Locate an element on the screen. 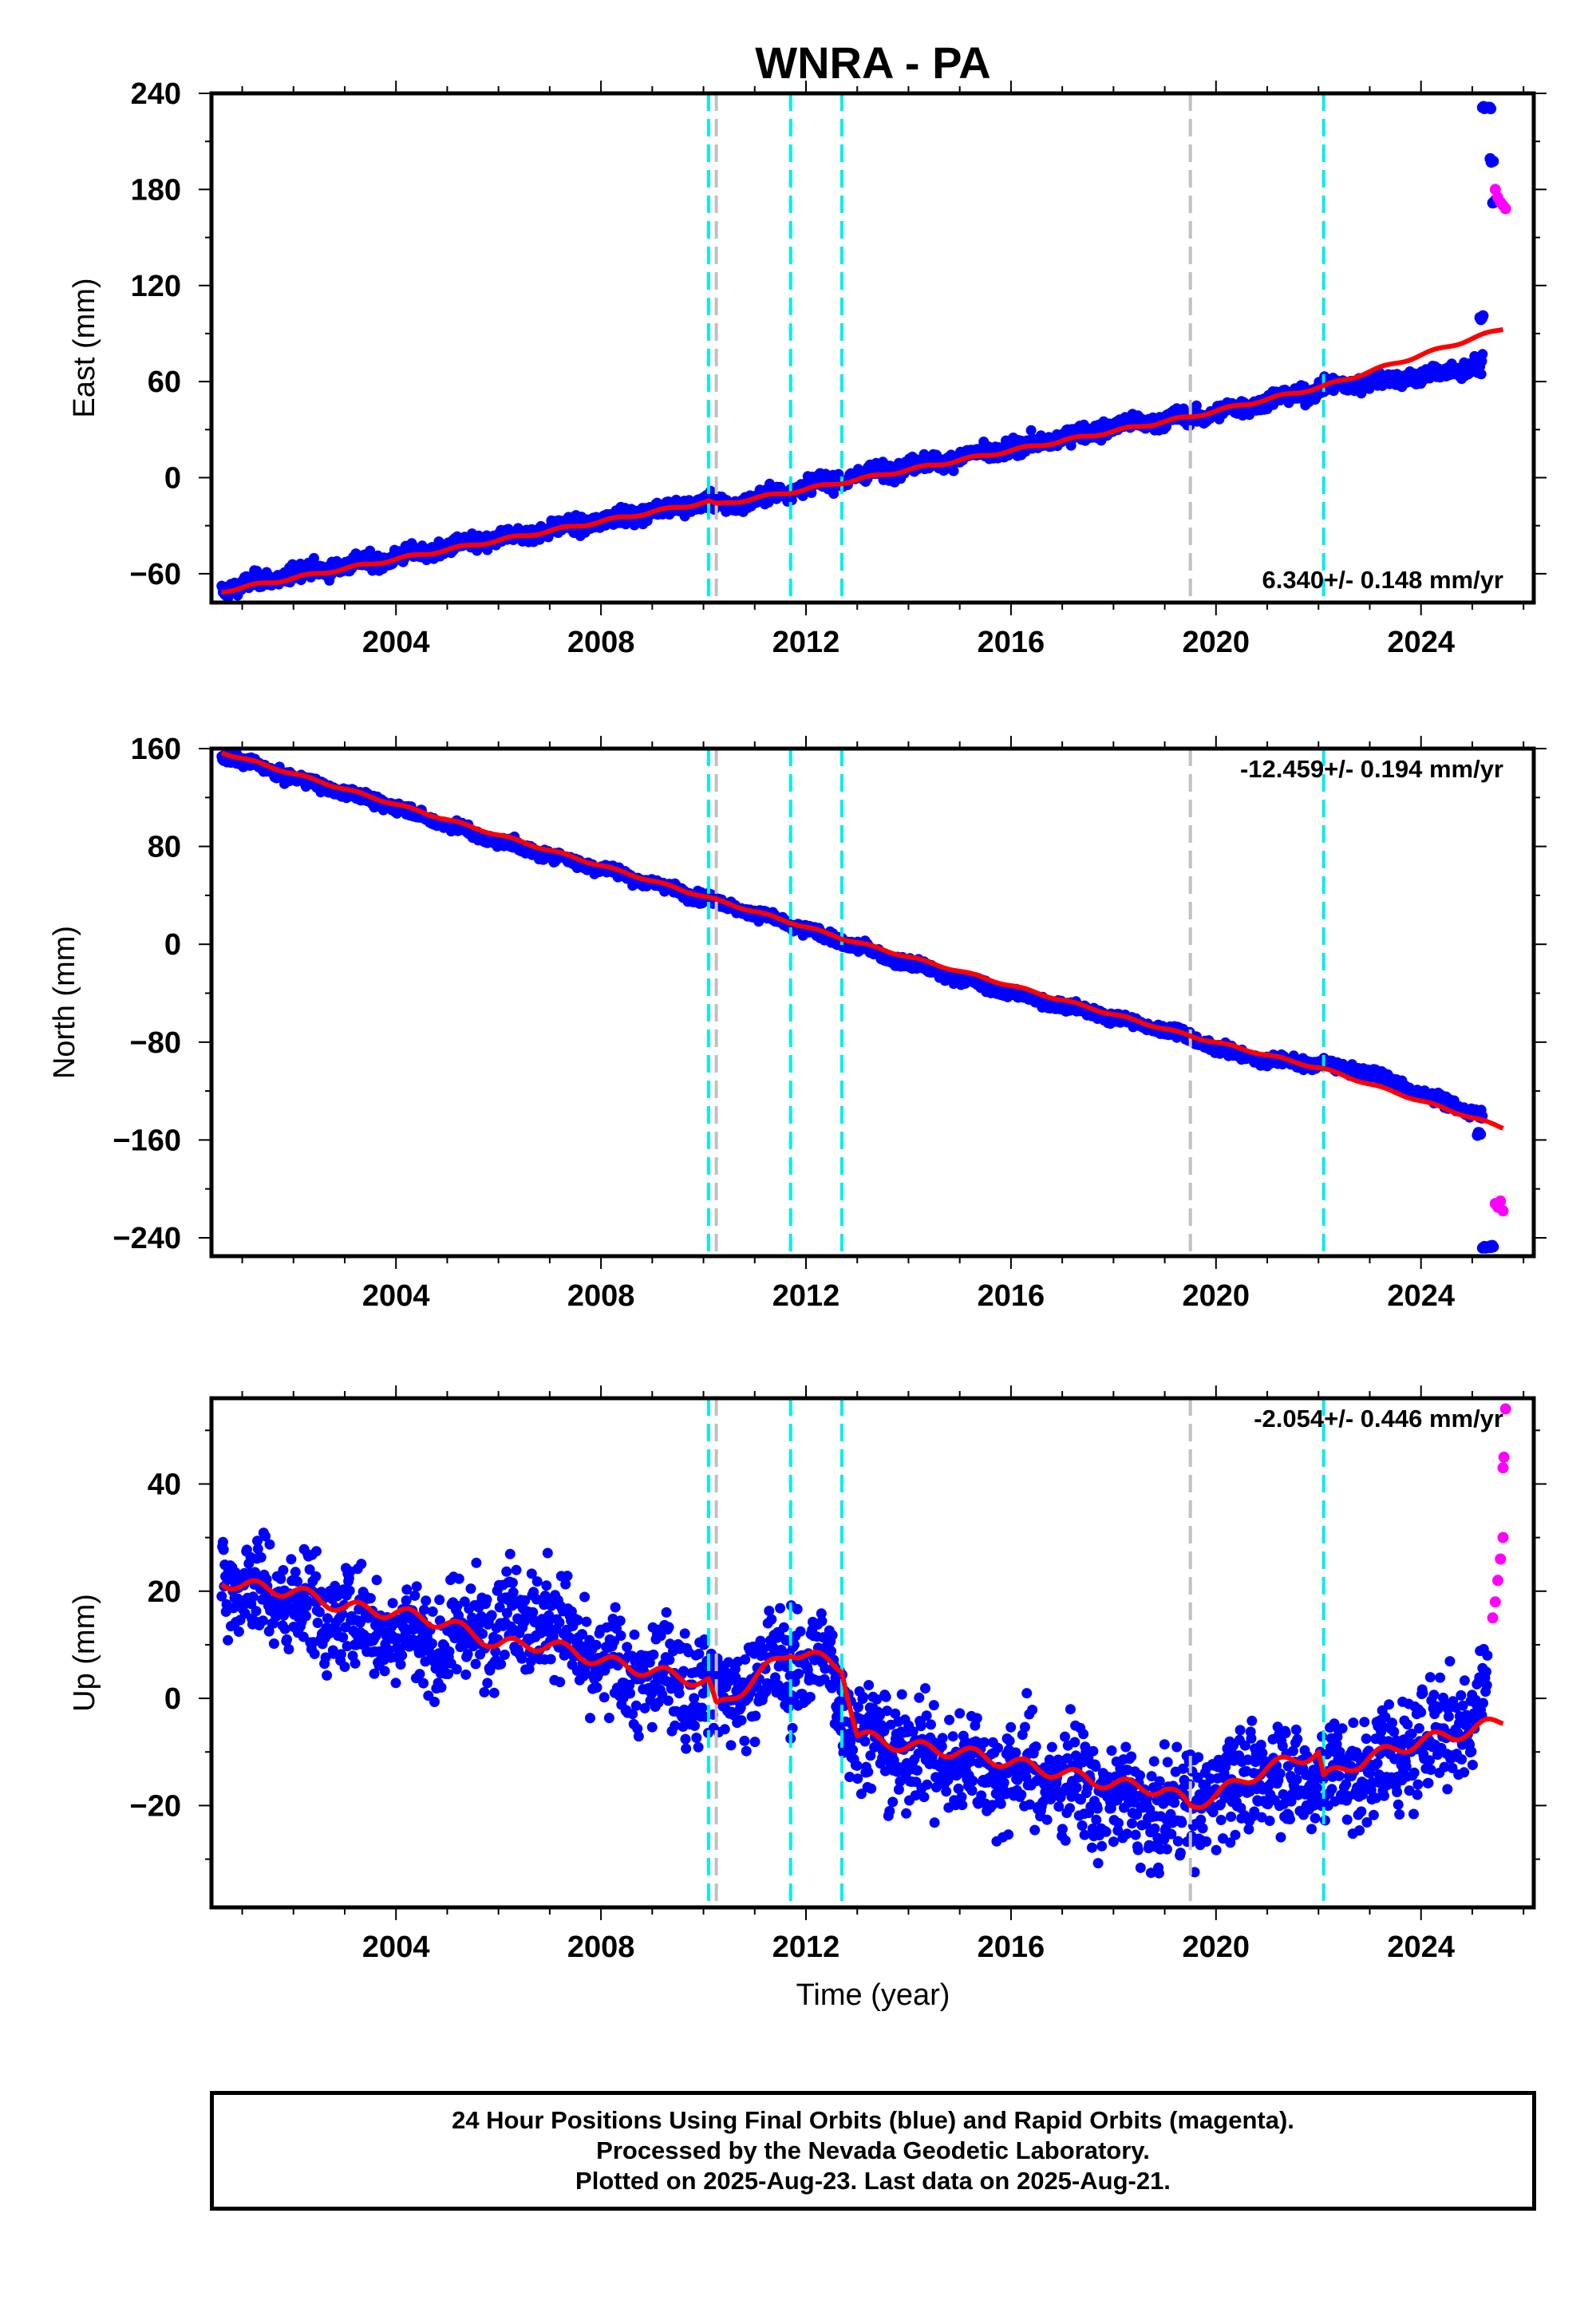  y-tick-label: 60 is located at coordinates (164, 382).